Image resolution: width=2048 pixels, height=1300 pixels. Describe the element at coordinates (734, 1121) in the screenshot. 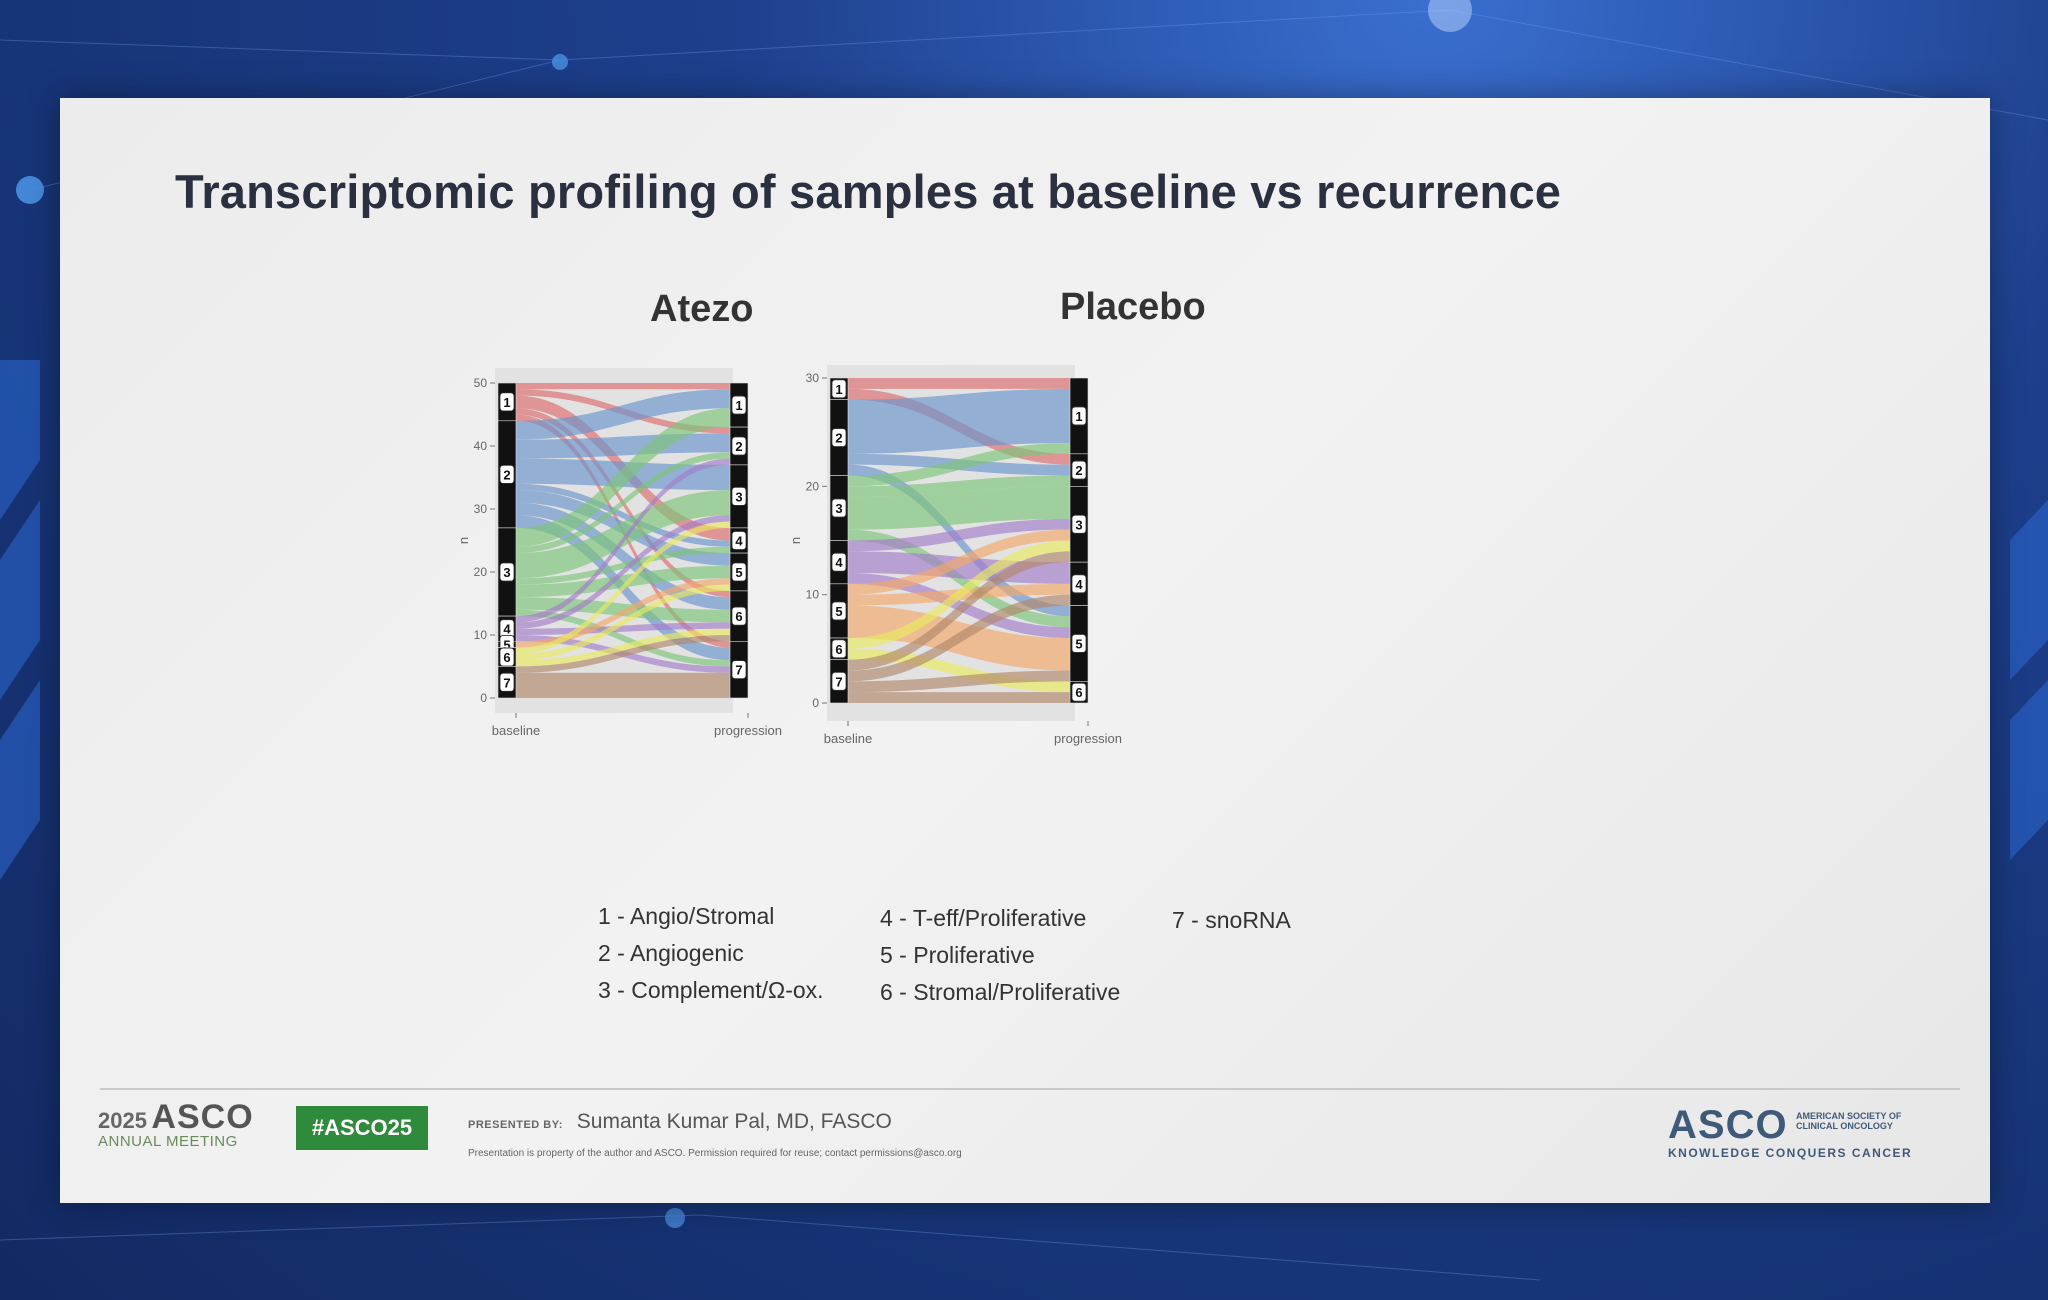

I see `presenter-name: Sumanta Kumar Pal, MD, FASCO` at that location.